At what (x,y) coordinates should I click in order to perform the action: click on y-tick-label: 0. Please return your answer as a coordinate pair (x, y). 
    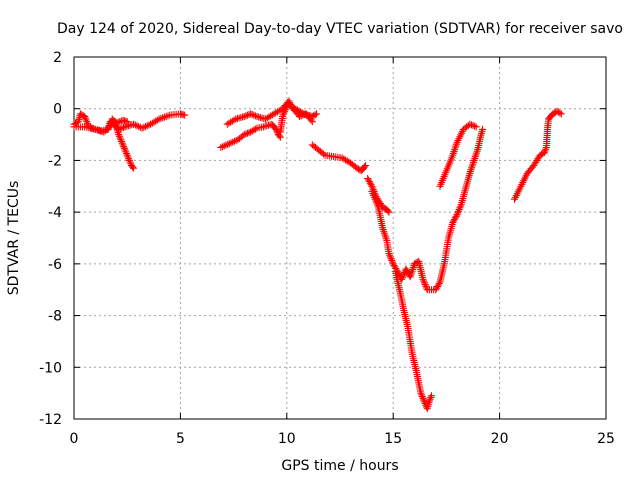
    Looking at the image, I should click on (57, 110).